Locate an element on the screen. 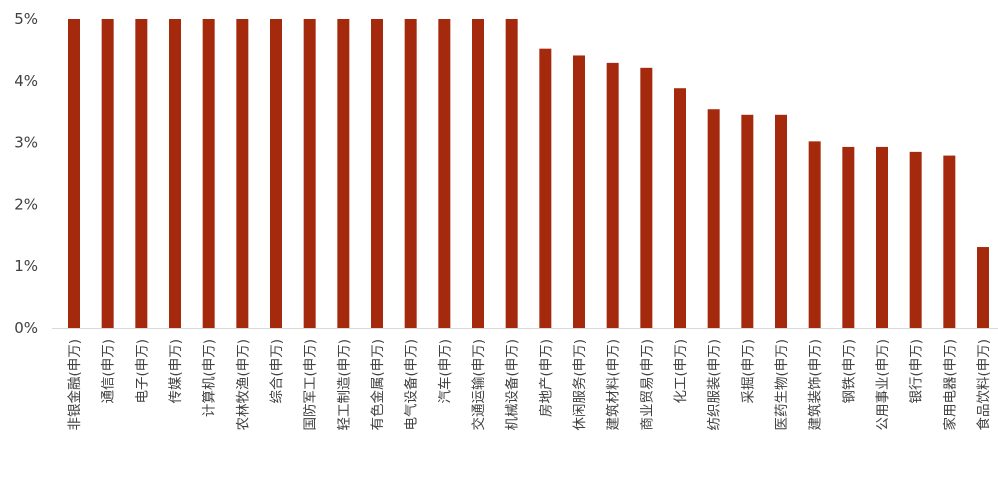 This screenshot has width=998, height=480. x-tick-label: 通信(申万) is located at coordinates (109, 371).